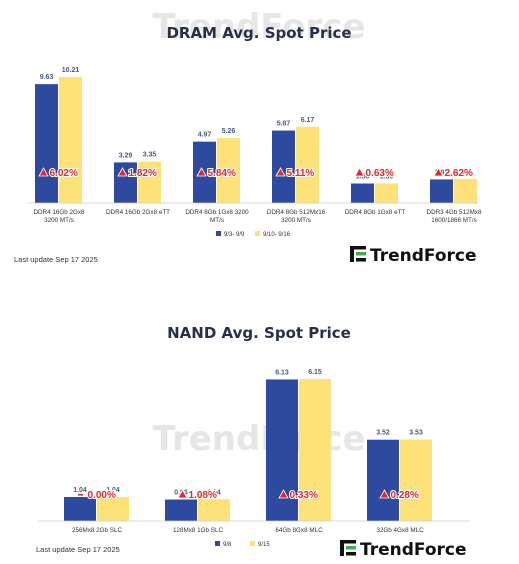  I want to click on dram-value-label-2-1: 10.21, so click(71, 70).